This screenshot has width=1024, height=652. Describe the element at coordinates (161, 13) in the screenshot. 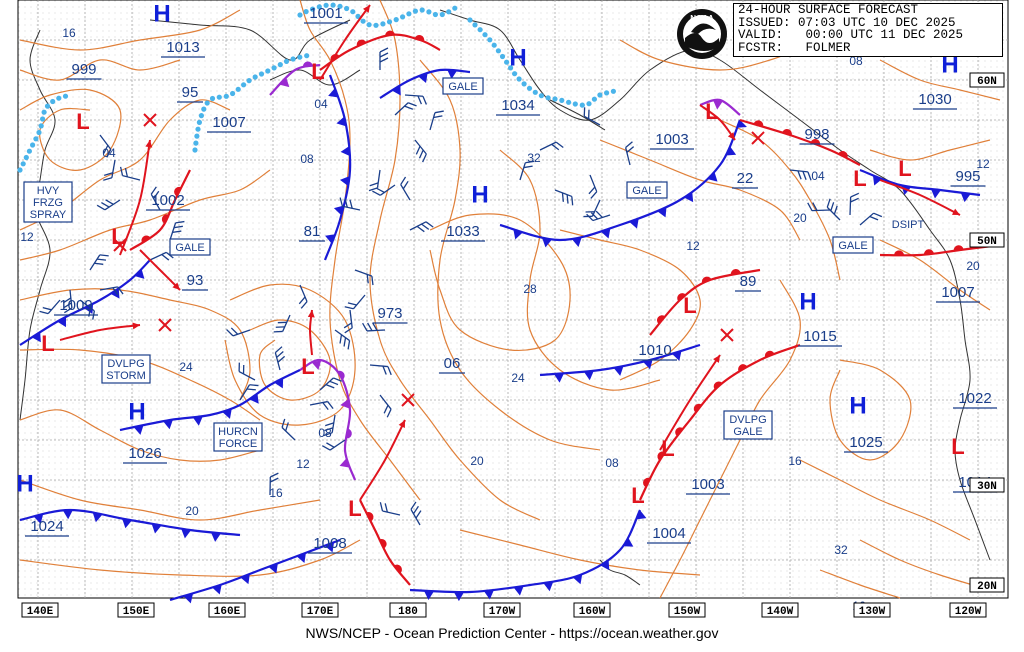

I see `high-center: H` at that location.